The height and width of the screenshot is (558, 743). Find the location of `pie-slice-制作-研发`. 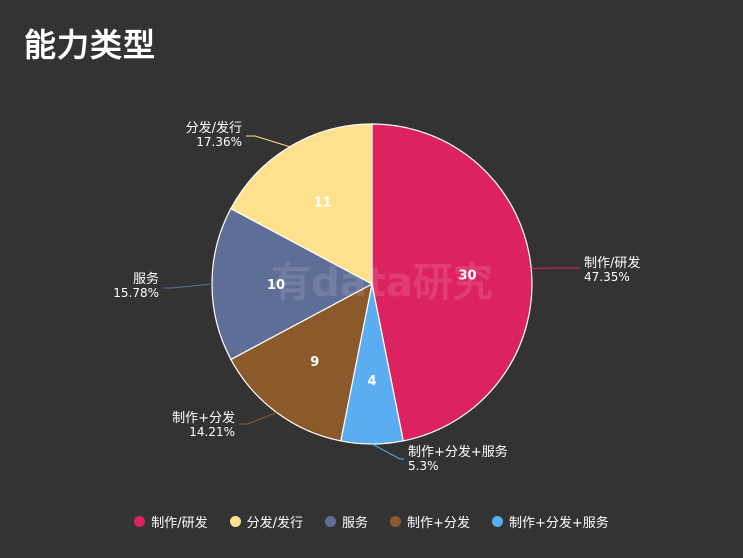

pie-slice-制作-研发 is located at coordinates (452, 282).